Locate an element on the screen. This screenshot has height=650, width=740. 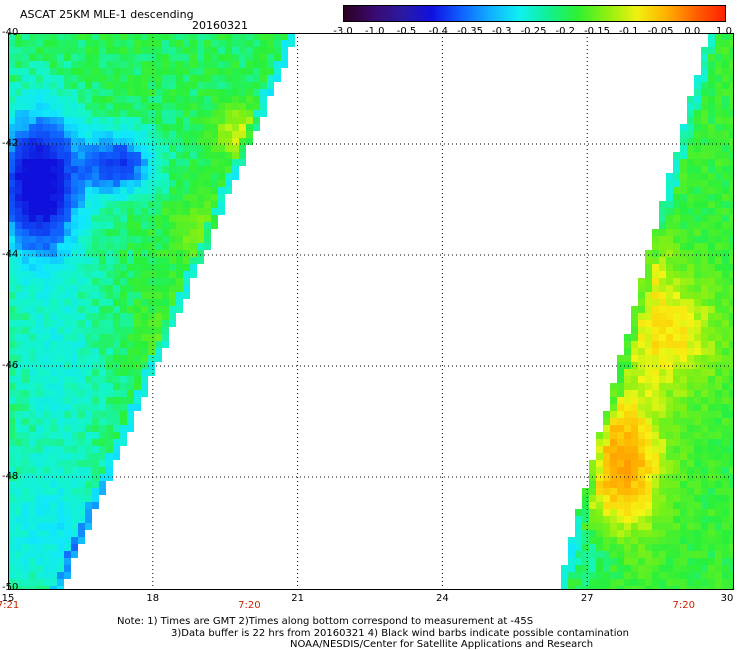
colorbar-tick: -0.05 is located at coordinates (660, 31).